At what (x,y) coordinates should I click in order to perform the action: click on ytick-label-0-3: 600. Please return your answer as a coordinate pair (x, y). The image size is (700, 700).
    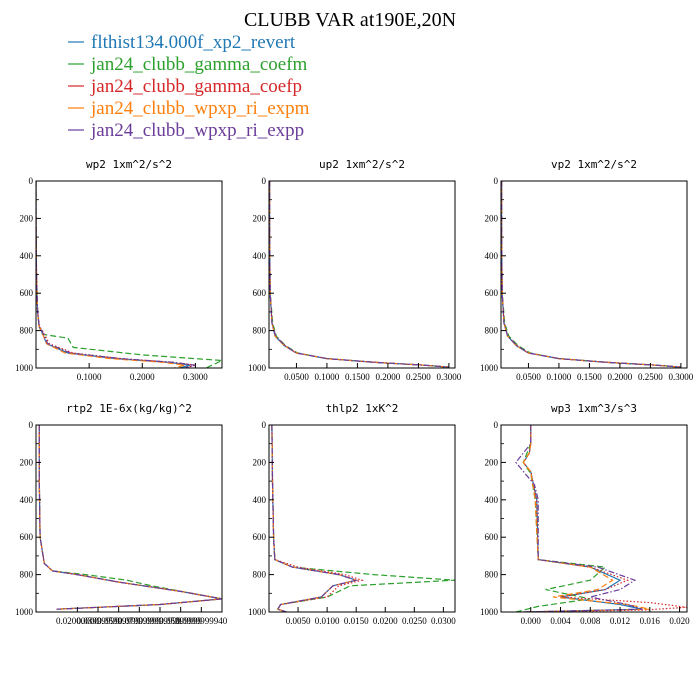
    Looking at the image, I should click on (27, 293).